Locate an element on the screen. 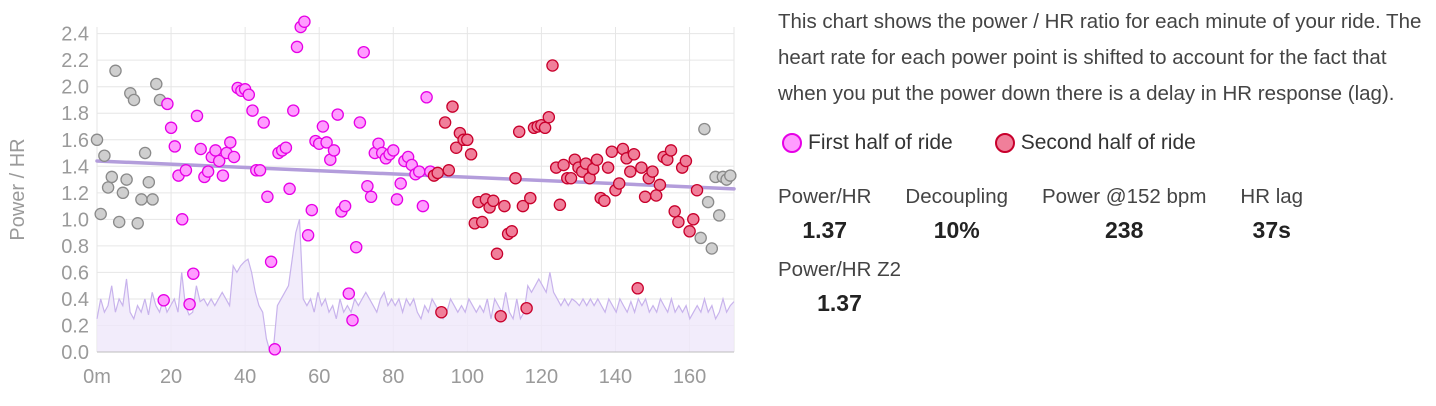  legend-item-second-half: Second half of ride is located at coordinates (1093, 143).